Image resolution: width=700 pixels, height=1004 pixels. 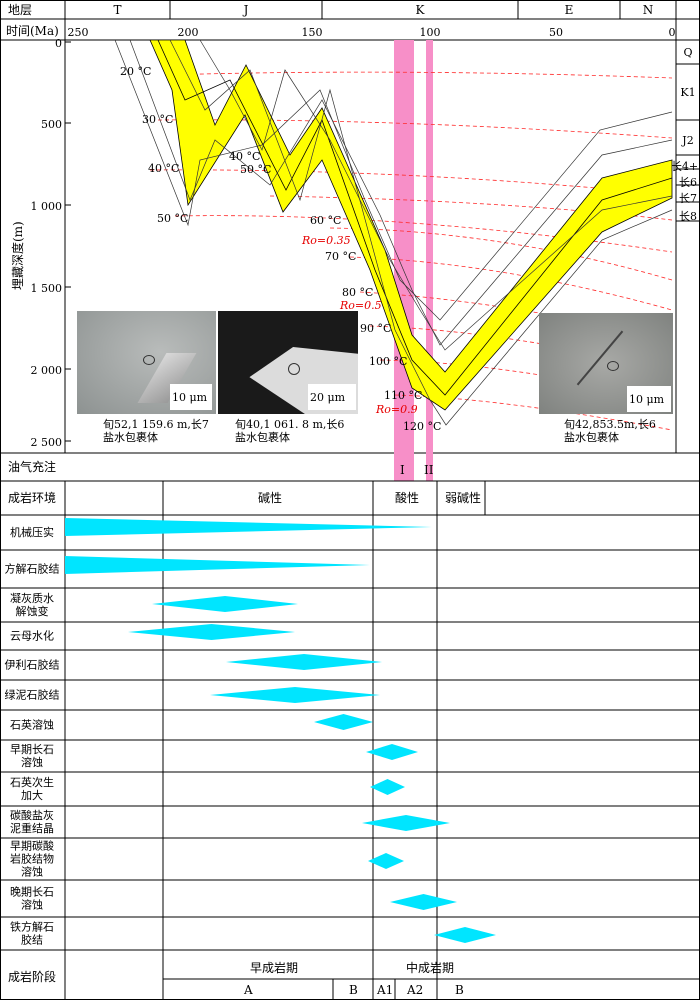 I want to click on process-label: 解蚀变, so click(x=32, y=611).